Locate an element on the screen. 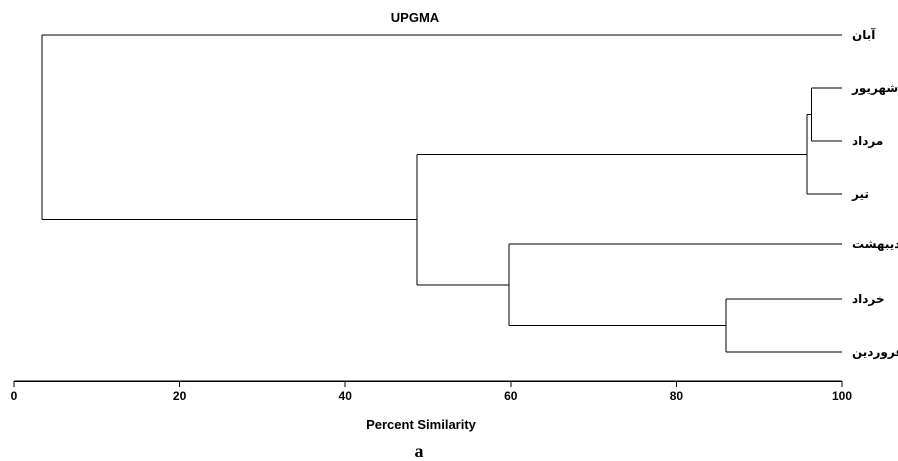 The width and height of the screenshot is (898, 461). x-tick-label: 40 is located at coordinates (346, 396).